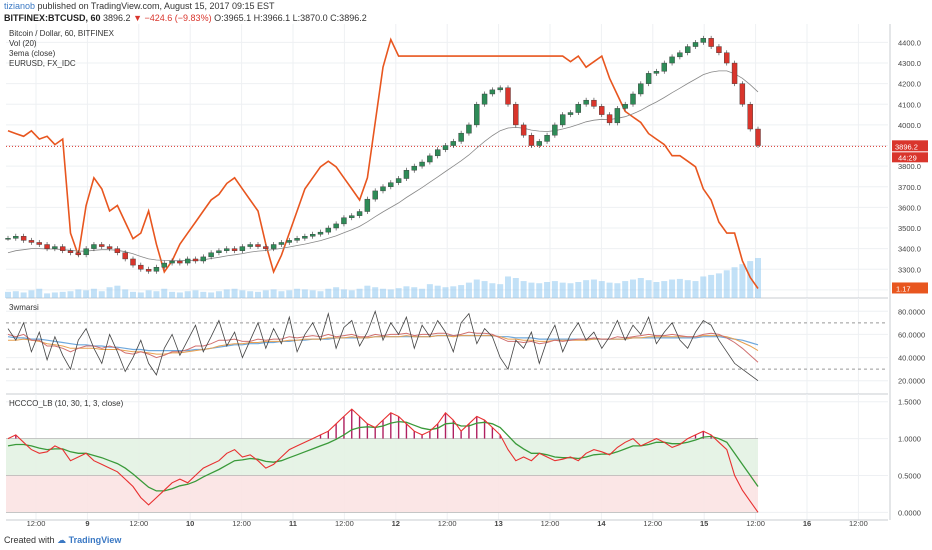 This screenshot has height=550, width=932. I want to click on green-band, so click(382, 457).